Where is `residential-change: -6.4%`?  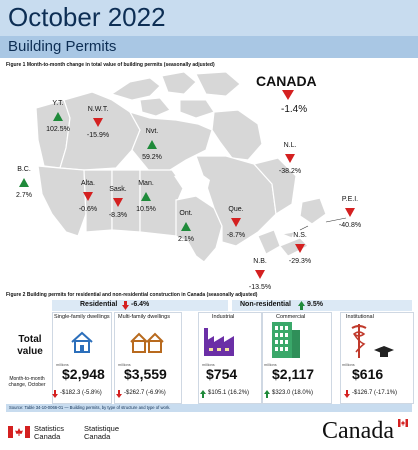 residential-change: -6.4% is located at coordinates (140, 304).